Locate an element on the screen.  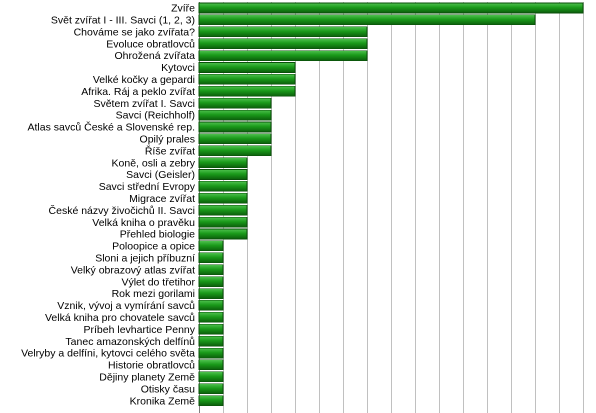
category-label: Zvíře is located at coordinates (183, 9).